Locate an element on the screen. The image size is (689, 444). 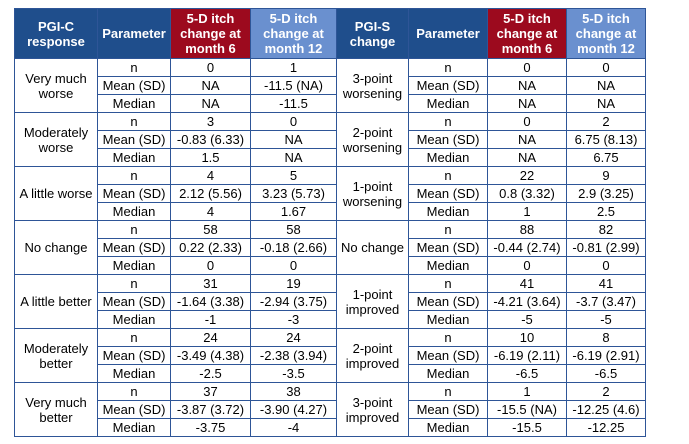
value-cell: -6.19 (2.11) is located at coordinates (527, 355).